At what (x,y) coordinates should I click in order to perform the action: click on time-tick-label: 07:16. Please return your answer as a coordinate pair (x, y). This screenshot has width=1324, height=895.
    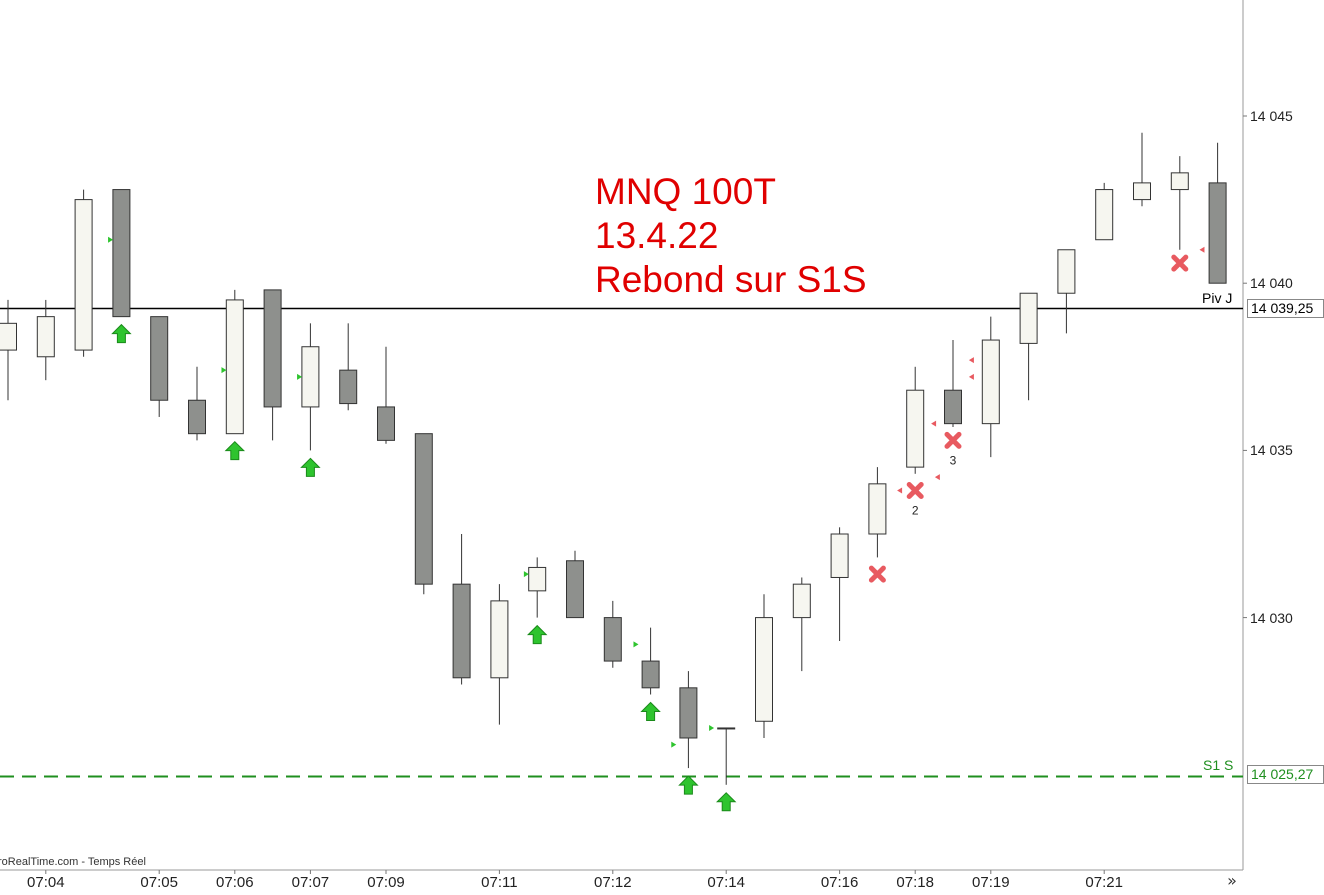
    Looking at the image, I should click on (839, 882).